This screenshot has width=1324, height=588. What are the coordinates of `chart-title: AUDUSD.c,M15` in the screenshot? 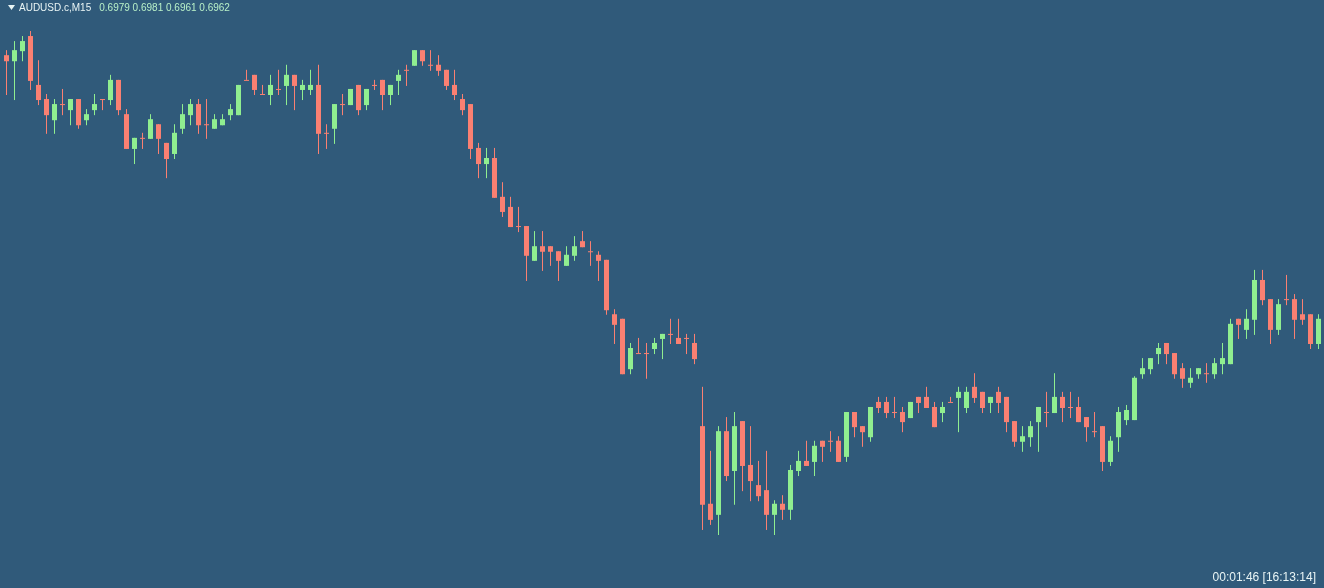 It's located at (55, 7).